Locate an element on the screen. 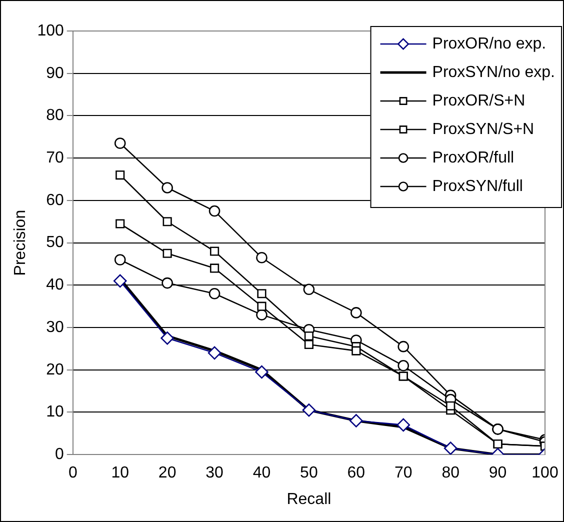  y-tick-label: 10 is located at coordinates (55, 412).